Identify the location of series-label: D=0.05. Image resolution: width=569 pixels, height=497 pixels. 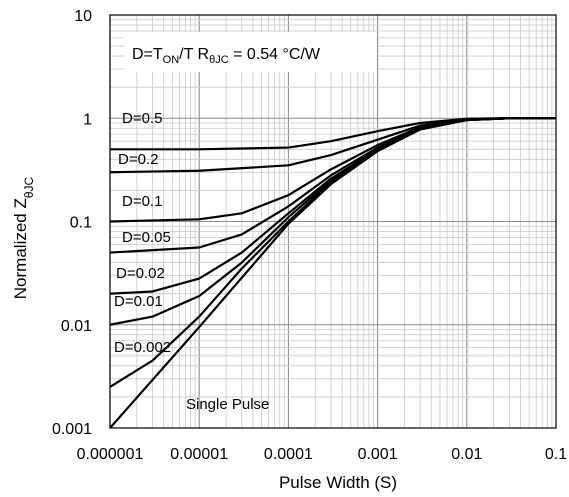
(146, 237).